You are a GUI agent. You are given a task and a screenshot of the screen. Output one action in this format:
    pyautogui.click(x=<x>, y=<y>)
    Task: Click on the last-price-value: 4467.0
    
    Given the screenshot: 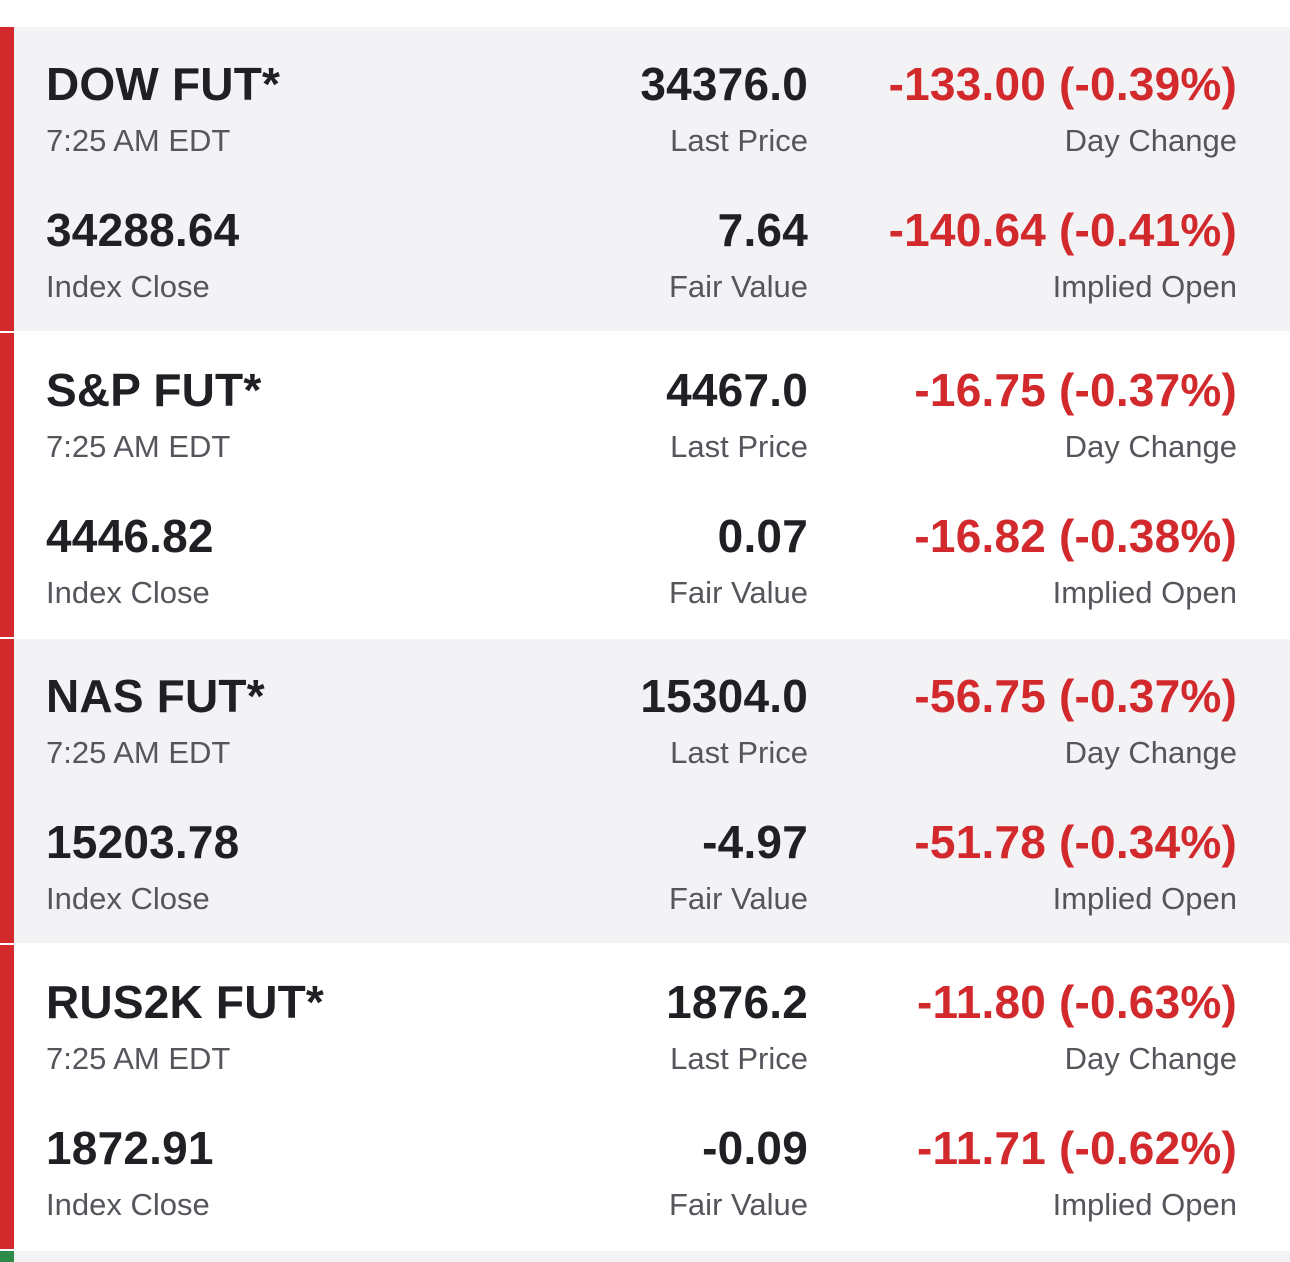 What is the action you would take?
    pyautogui.click(x=737, y=390)
    